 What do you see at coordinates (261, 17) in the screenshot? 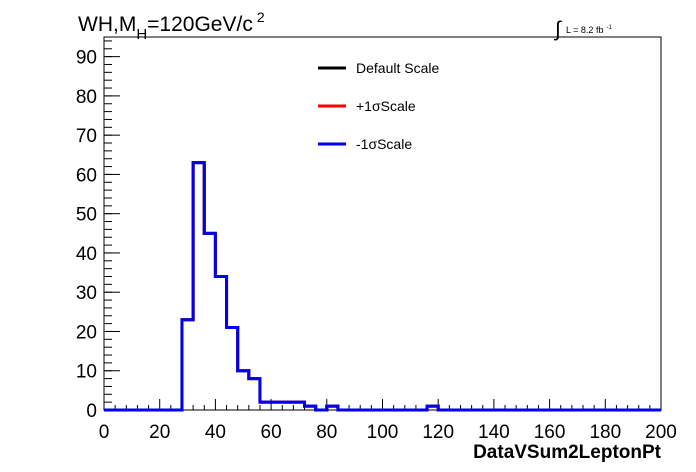
I see `title-superscript: 2` at bounding box center [261, 17].